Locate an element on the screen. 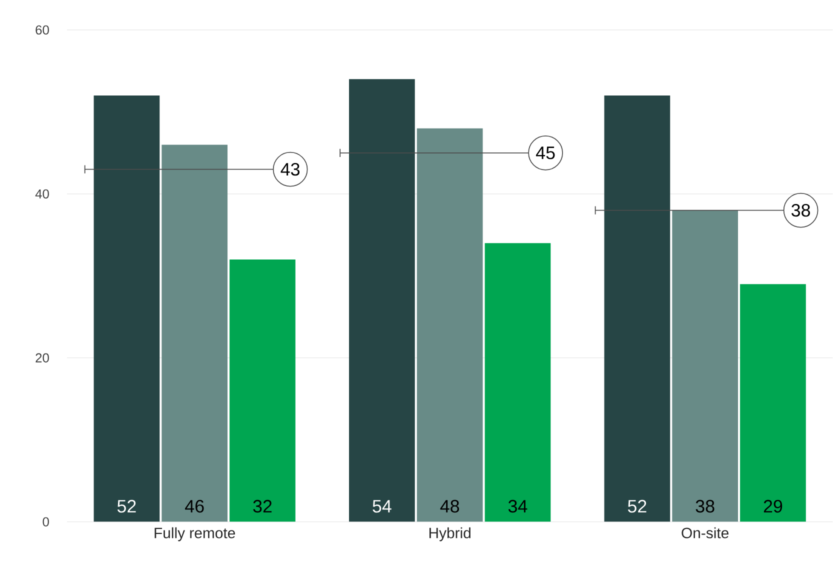 The width and height of the screenshot is (833, 578). x-tick-label: Hybrid is located at coordinates (449, 534).